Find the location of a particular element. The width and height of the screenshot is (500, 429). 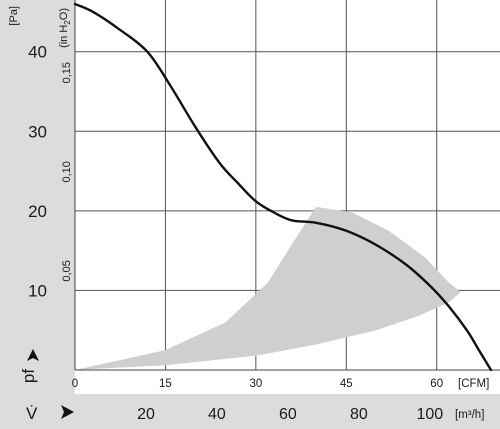

x2-tick-label: 60 is located at coordinates (288, 414).